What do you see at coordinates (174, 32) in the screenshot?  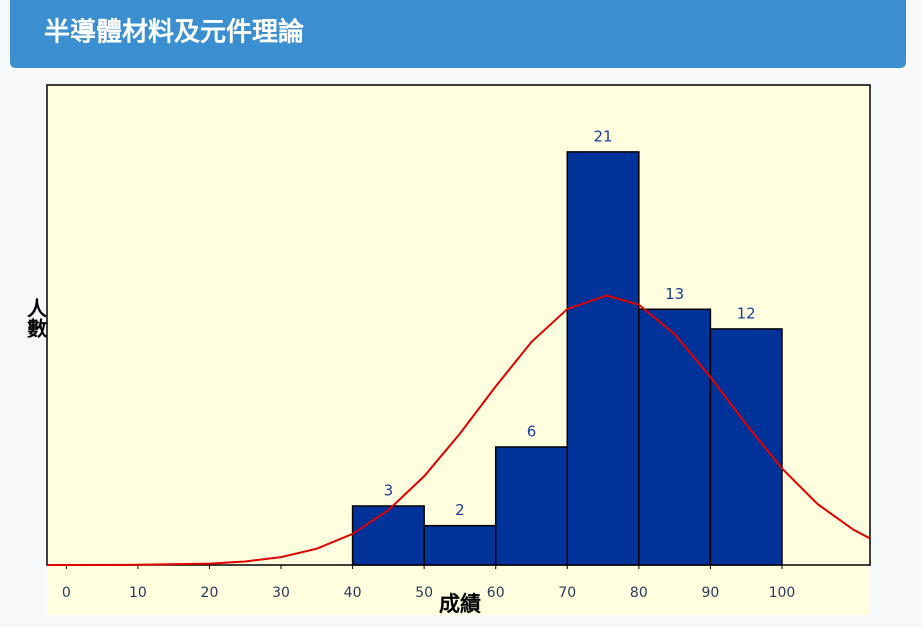 I see `header-title: 半導體材料及元件理論` at bounding box center [174, 32].